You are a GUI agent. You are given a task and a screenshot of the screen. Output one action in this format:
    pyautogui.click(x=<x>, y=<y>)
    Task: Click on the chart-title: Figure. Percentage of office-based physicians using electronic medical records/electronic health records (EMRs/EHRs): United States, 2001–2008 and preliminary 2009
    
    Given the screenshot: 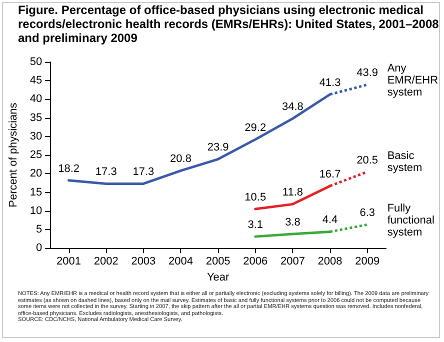 What is the action you would take?
    pyautogui.click(x=229, y=24)
    